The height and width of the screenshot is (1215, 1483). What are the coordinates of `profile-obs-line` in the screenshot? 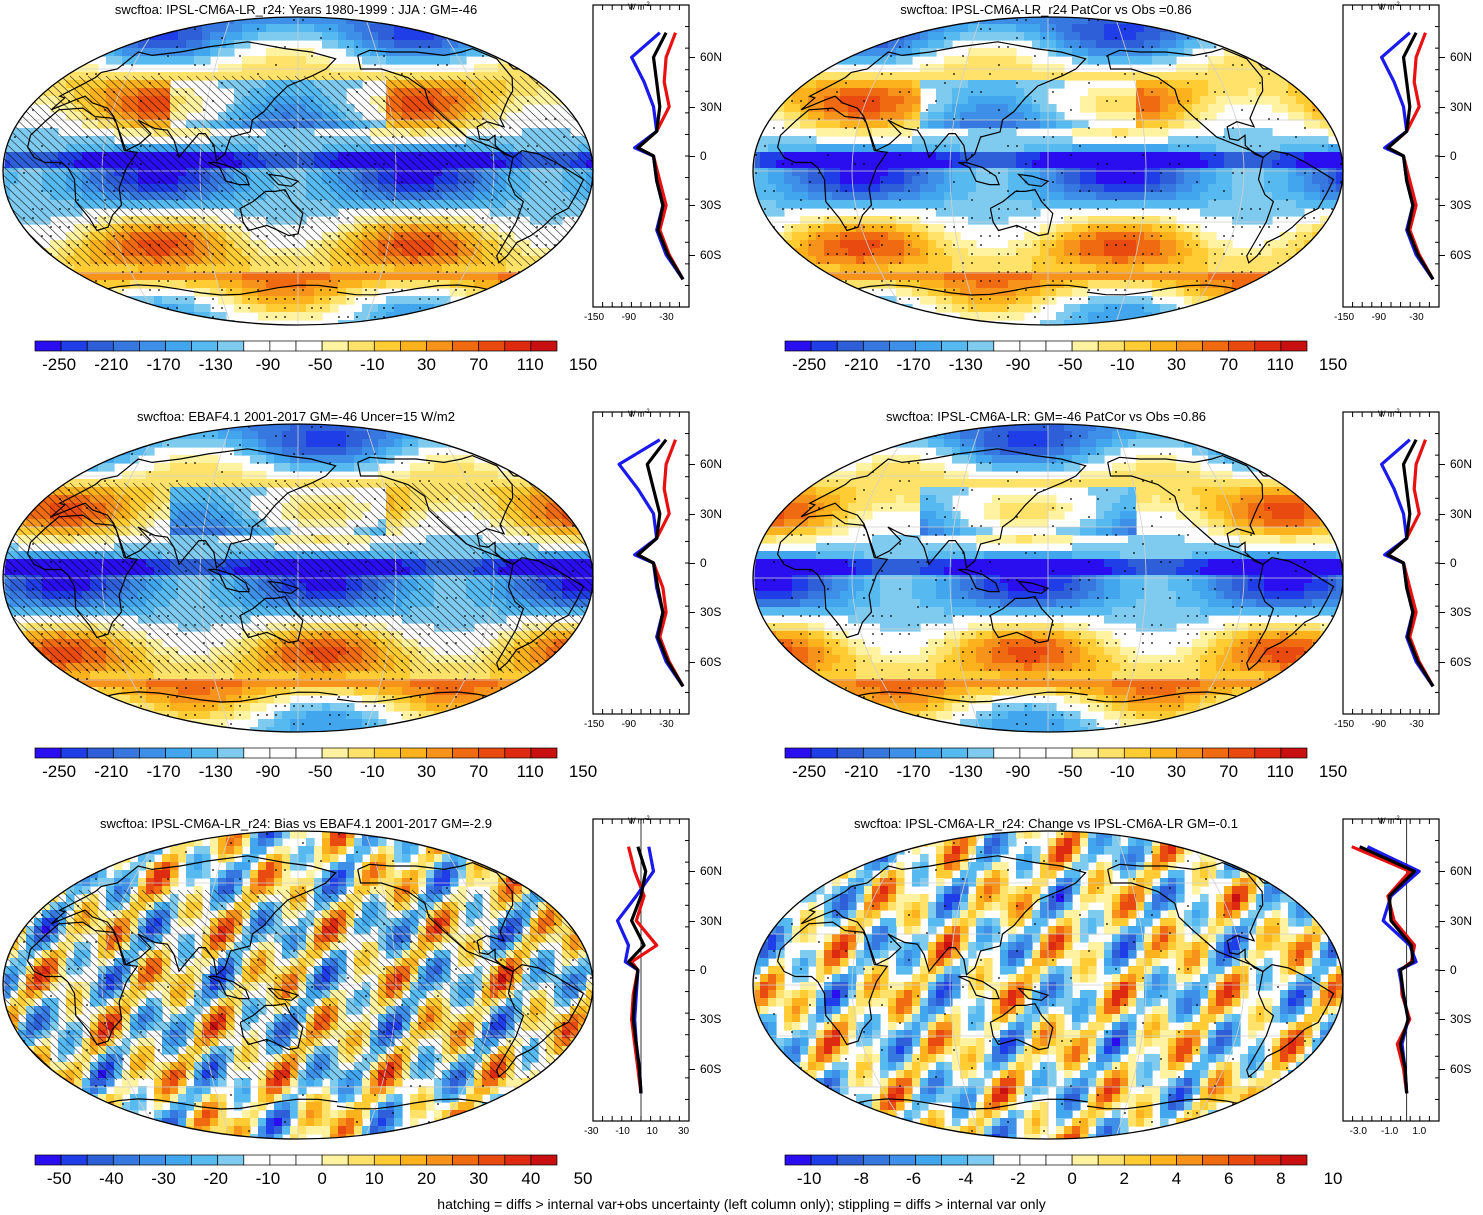 It's located at (1407, 563).